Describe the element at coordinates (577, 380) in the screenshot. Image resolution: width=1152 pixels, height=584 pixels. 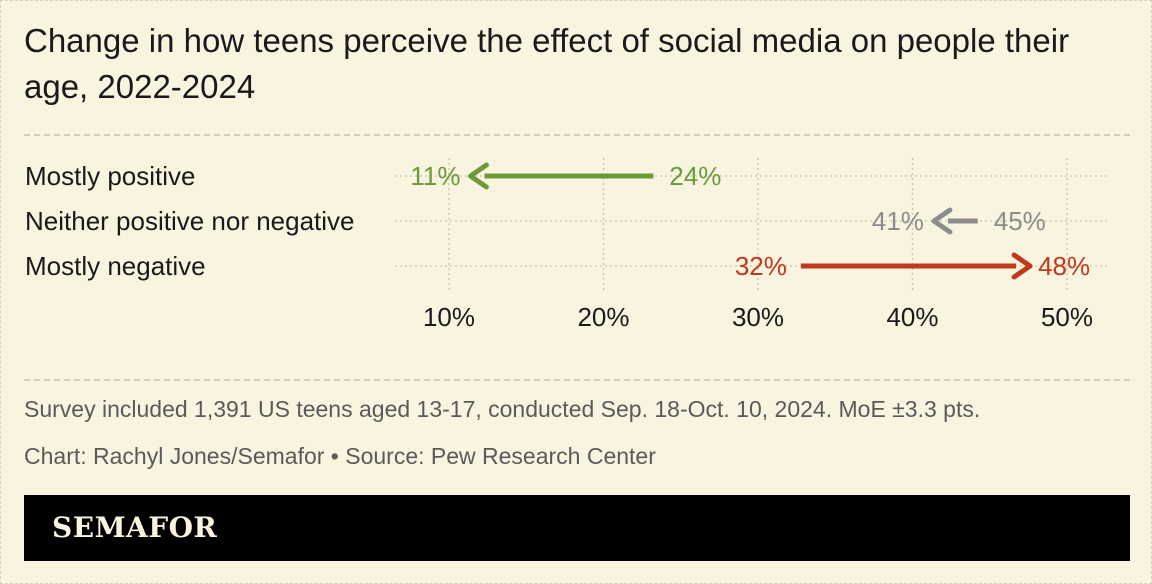
I see `notes-divider` at that location.